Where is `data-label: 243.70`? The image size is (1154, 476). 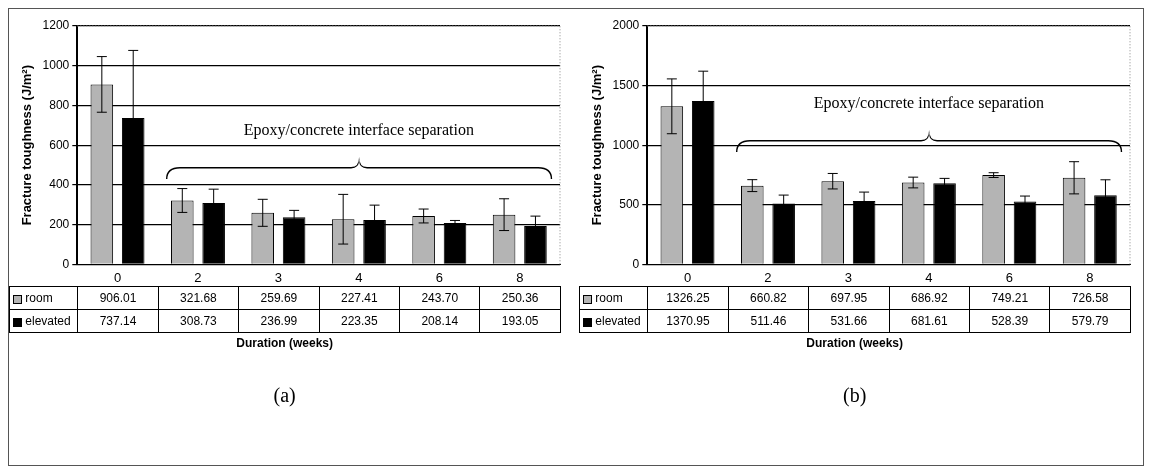 data-label: 243.70 is located at coordinates (439, 298).